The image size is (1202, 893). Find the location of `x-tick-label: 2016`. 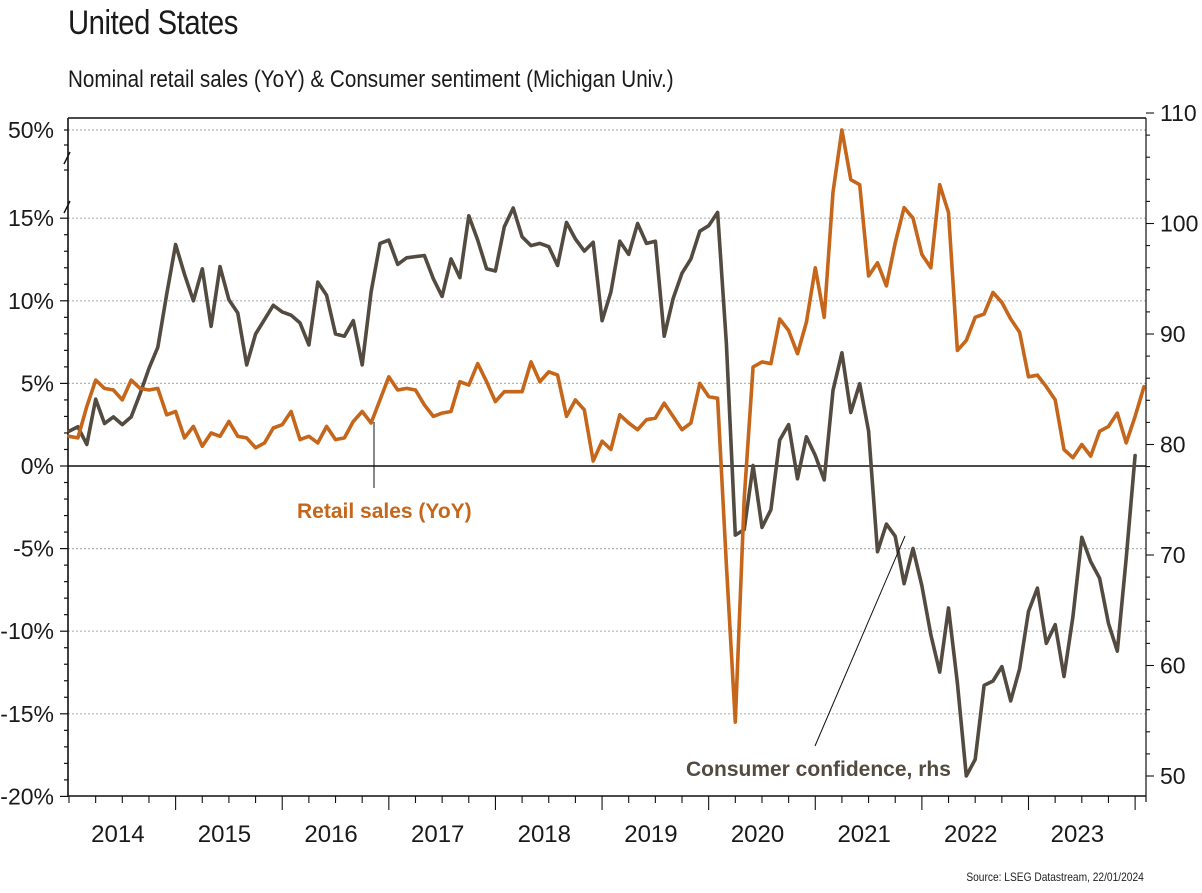

x-tick-label: 2016 is located at coordinates (330, 834).